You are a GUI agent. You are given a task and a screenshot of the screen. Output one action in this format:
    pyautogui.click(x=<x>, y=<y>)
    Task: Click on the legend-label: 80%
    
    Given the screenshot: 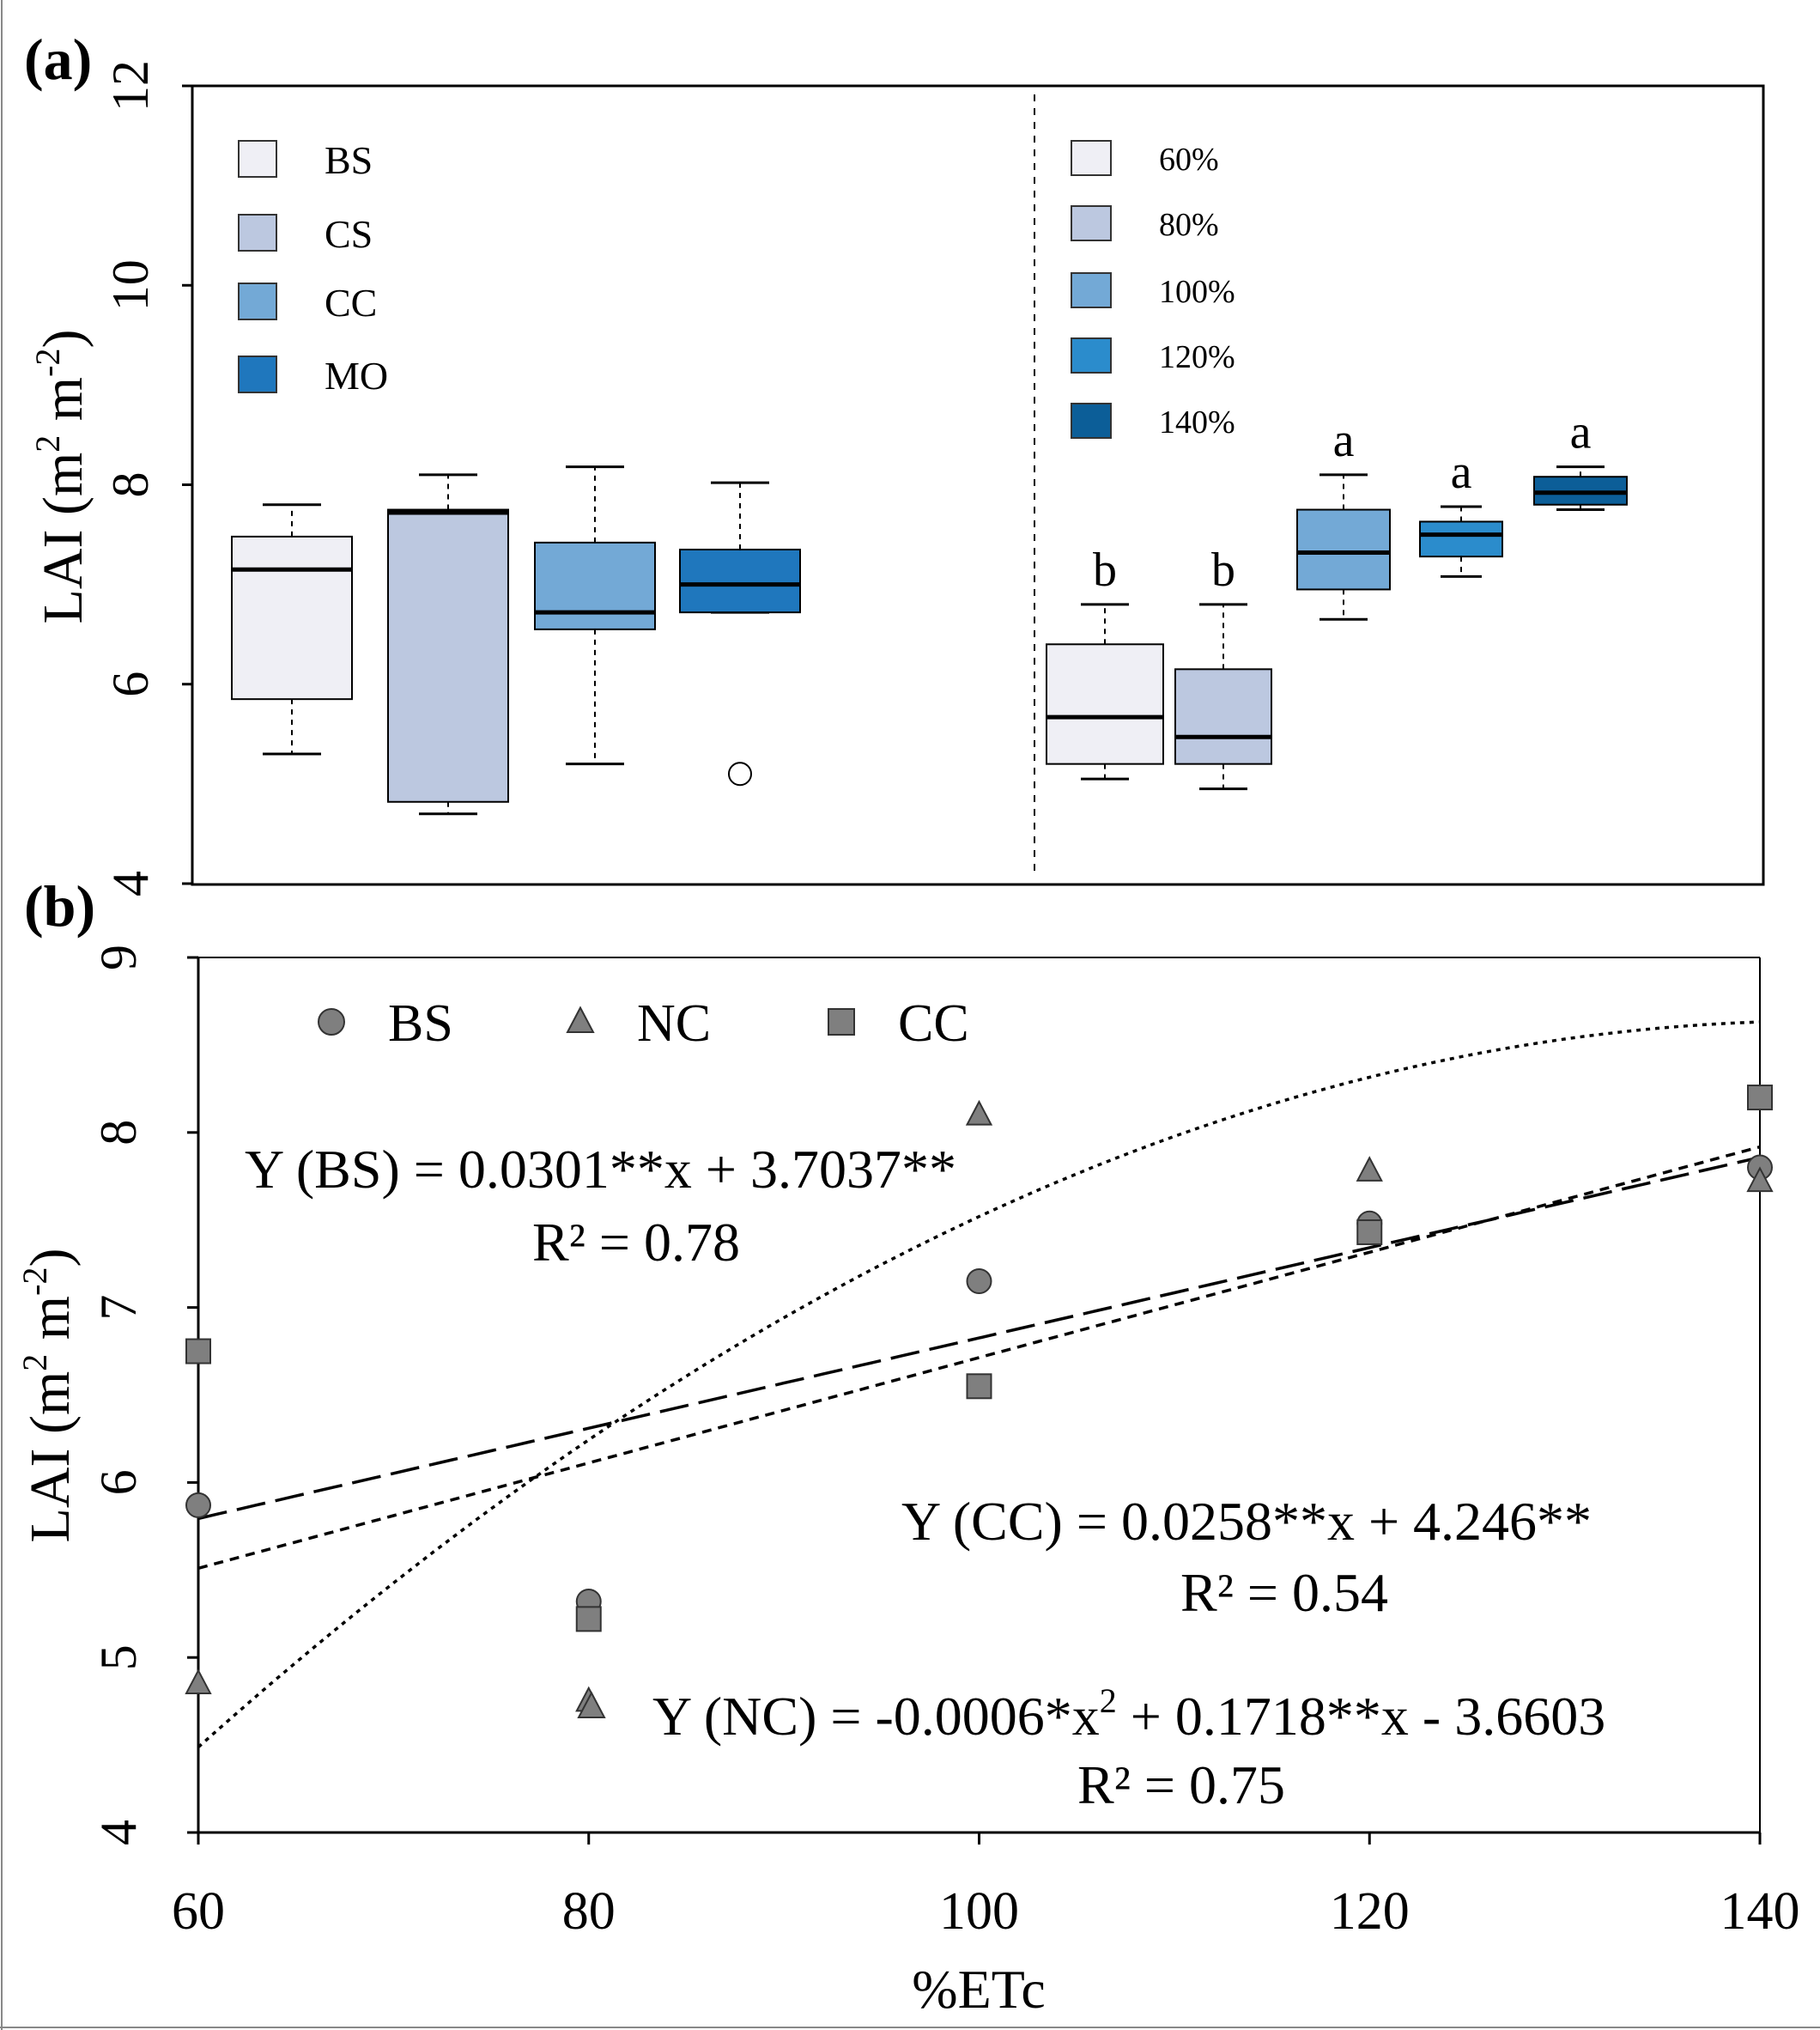 What is the action you would take?
    pyautogui.click(x=1189, y=225)
    